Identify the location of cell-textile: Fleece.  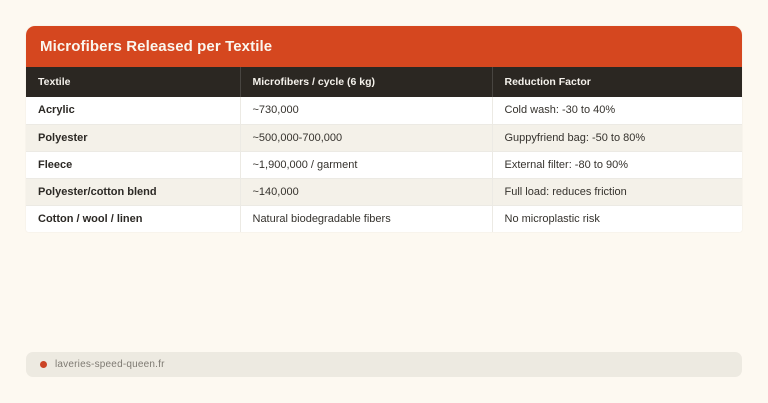
(133, 165).